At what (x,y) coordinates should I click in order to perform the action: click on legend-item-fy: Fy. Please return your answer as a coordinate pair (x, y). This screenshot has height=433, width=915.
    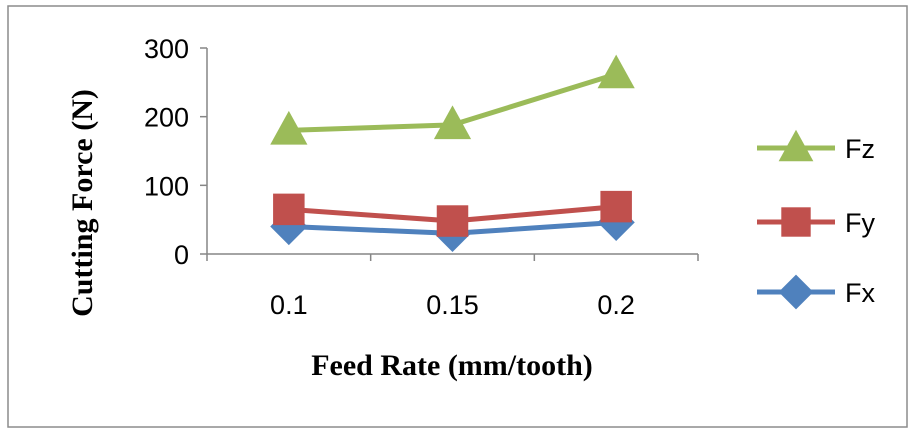
    Looking at the image, I should click on (816, 222).